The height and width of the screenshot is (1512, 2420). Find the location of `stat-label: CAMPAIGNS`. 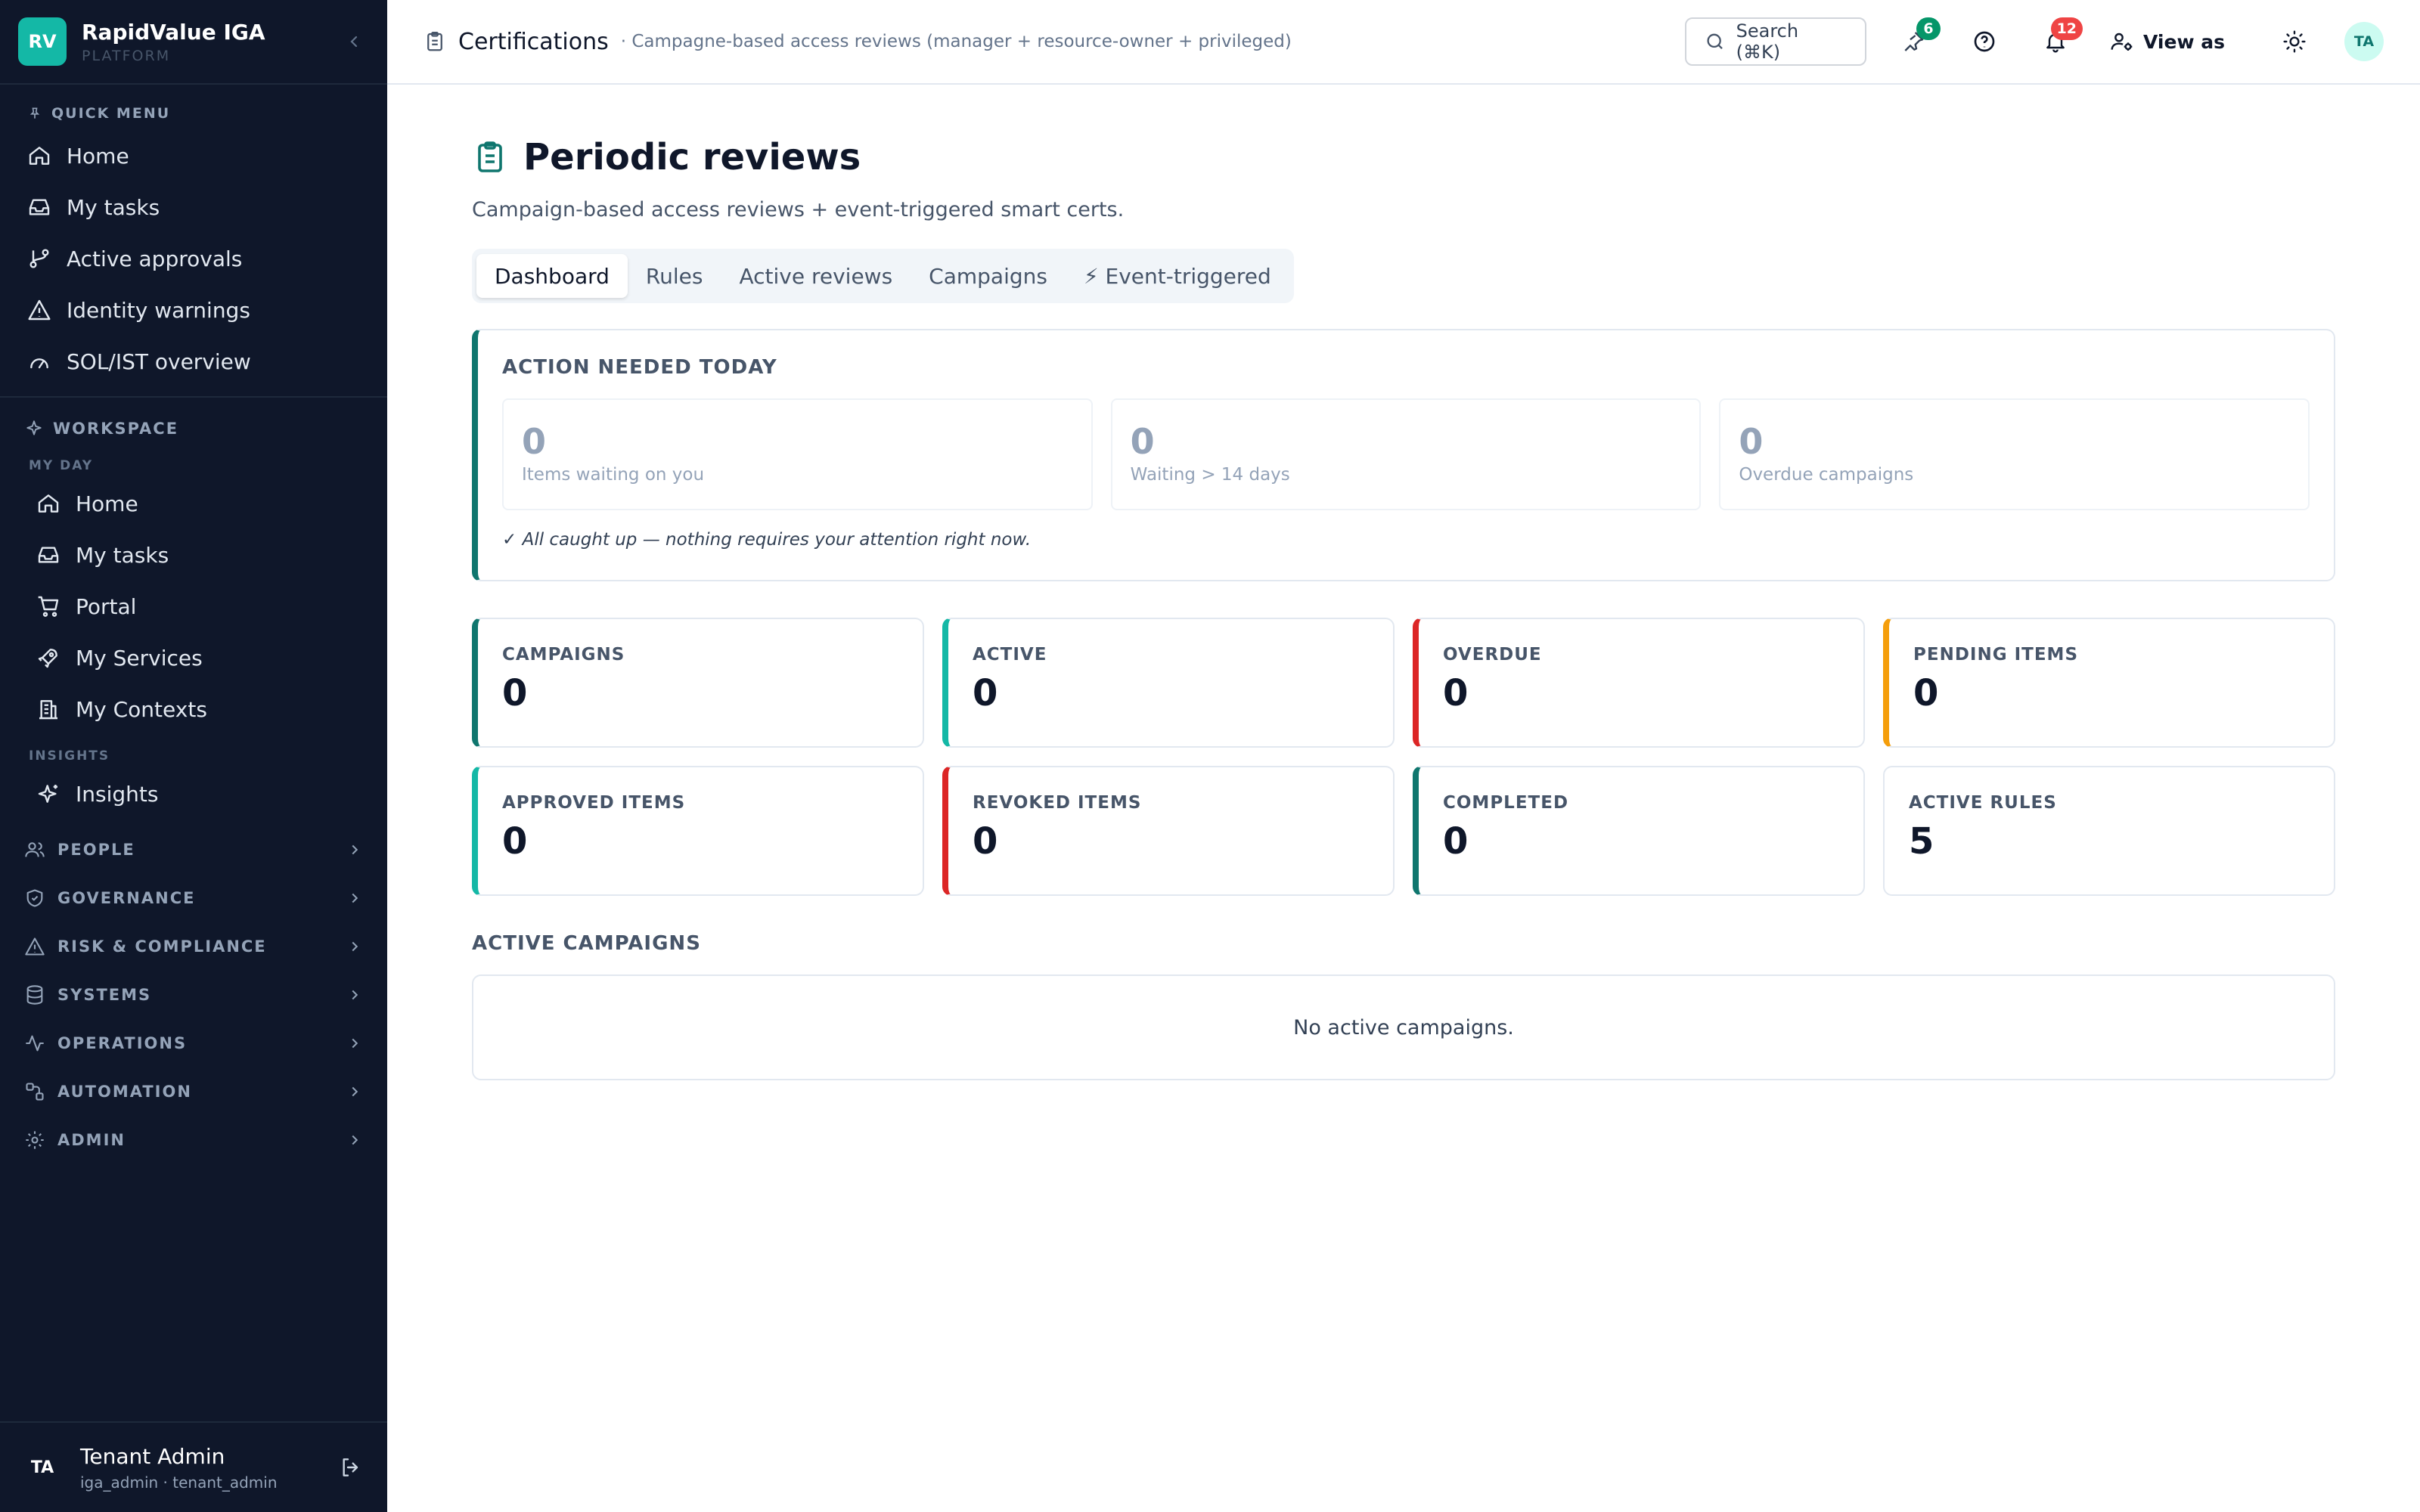

stat-label: CAMPAIGNS is located at coordinates (563, 655).